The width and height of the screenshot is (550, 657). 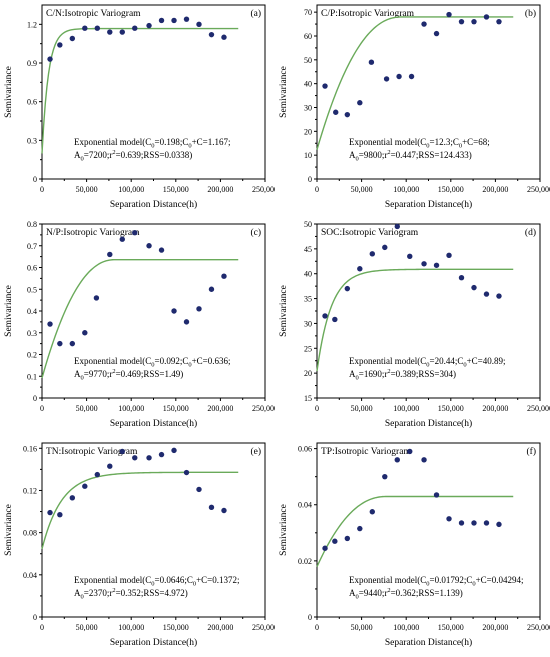 I want to click on panel-label: (c), so click(x=255, y=232).